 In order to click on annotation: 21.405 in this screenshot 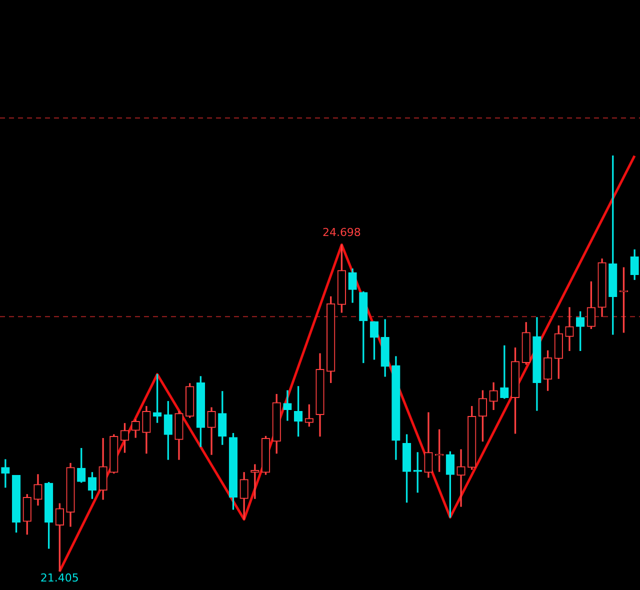, I will do `click(59, 578)`.